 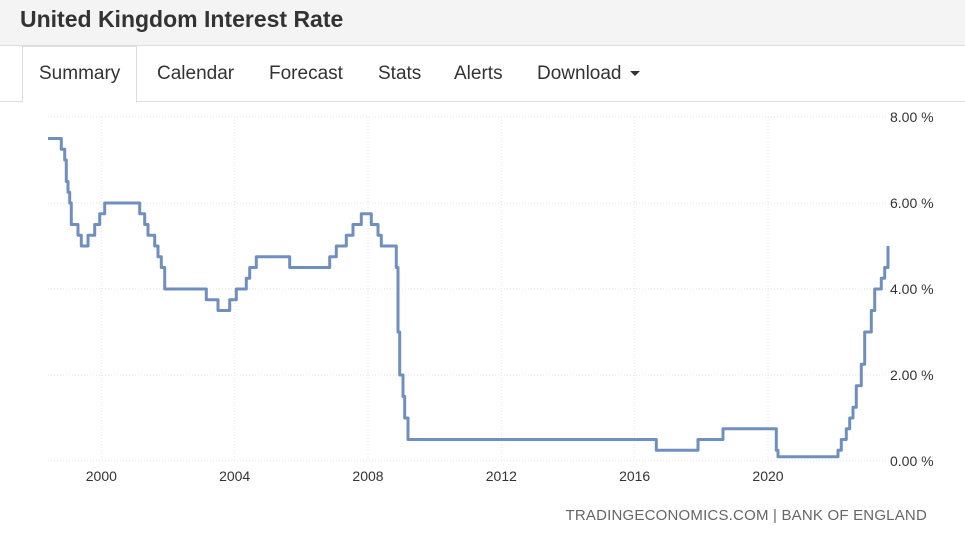 What do you see at coordinates (367, 476) in the screenshot?
I see `x-tick-label: 2008` at bounding box center [367, 476].